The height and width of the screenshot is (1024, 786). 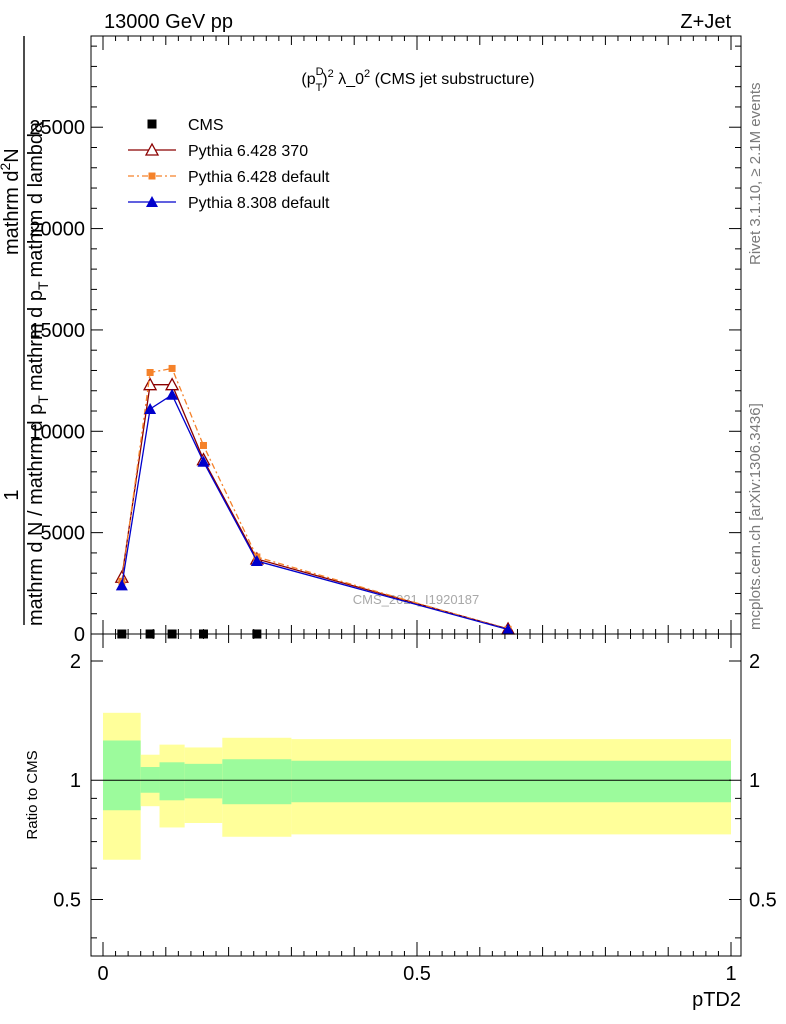 I want to click on main-y-tick-label: 10000, so click(x=57, y=432).